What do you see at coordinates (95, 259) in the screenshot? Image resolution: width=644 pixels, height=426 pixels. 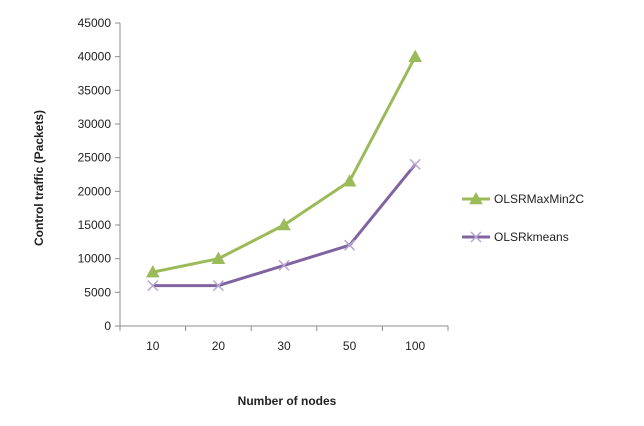 I see `y-tick-label: 10000` at bounding box center [95, 259].